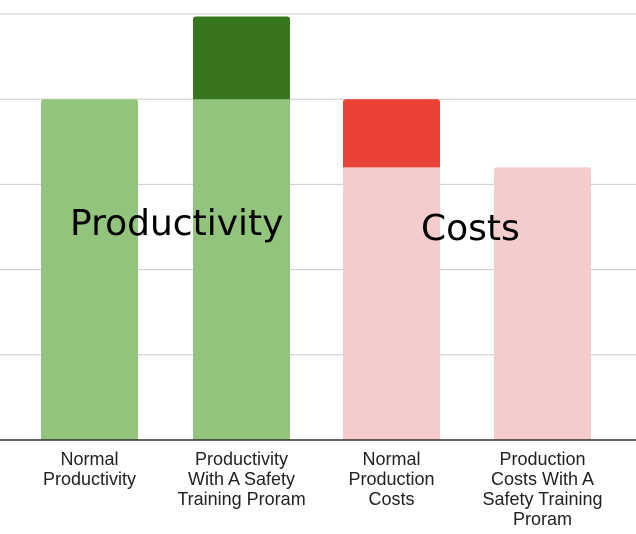 The height and width of the screenshot is (534, 636). What do you see at coordinates (177, 223) in the screenshot?
I see `annotation-productivity: Productivity` at bounding box center [177, 223].